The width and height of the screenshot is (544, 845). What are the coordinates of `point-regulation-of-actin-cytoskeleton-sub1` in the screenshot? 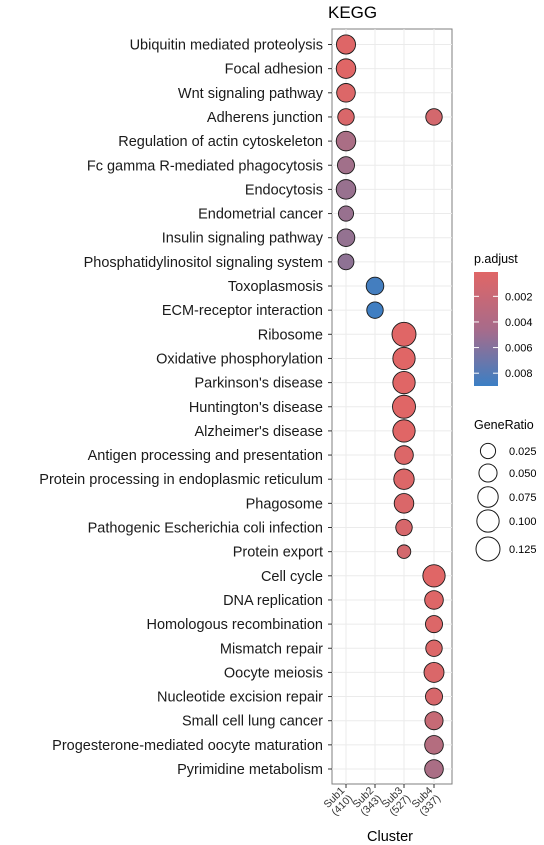 It's located at (346, 141).